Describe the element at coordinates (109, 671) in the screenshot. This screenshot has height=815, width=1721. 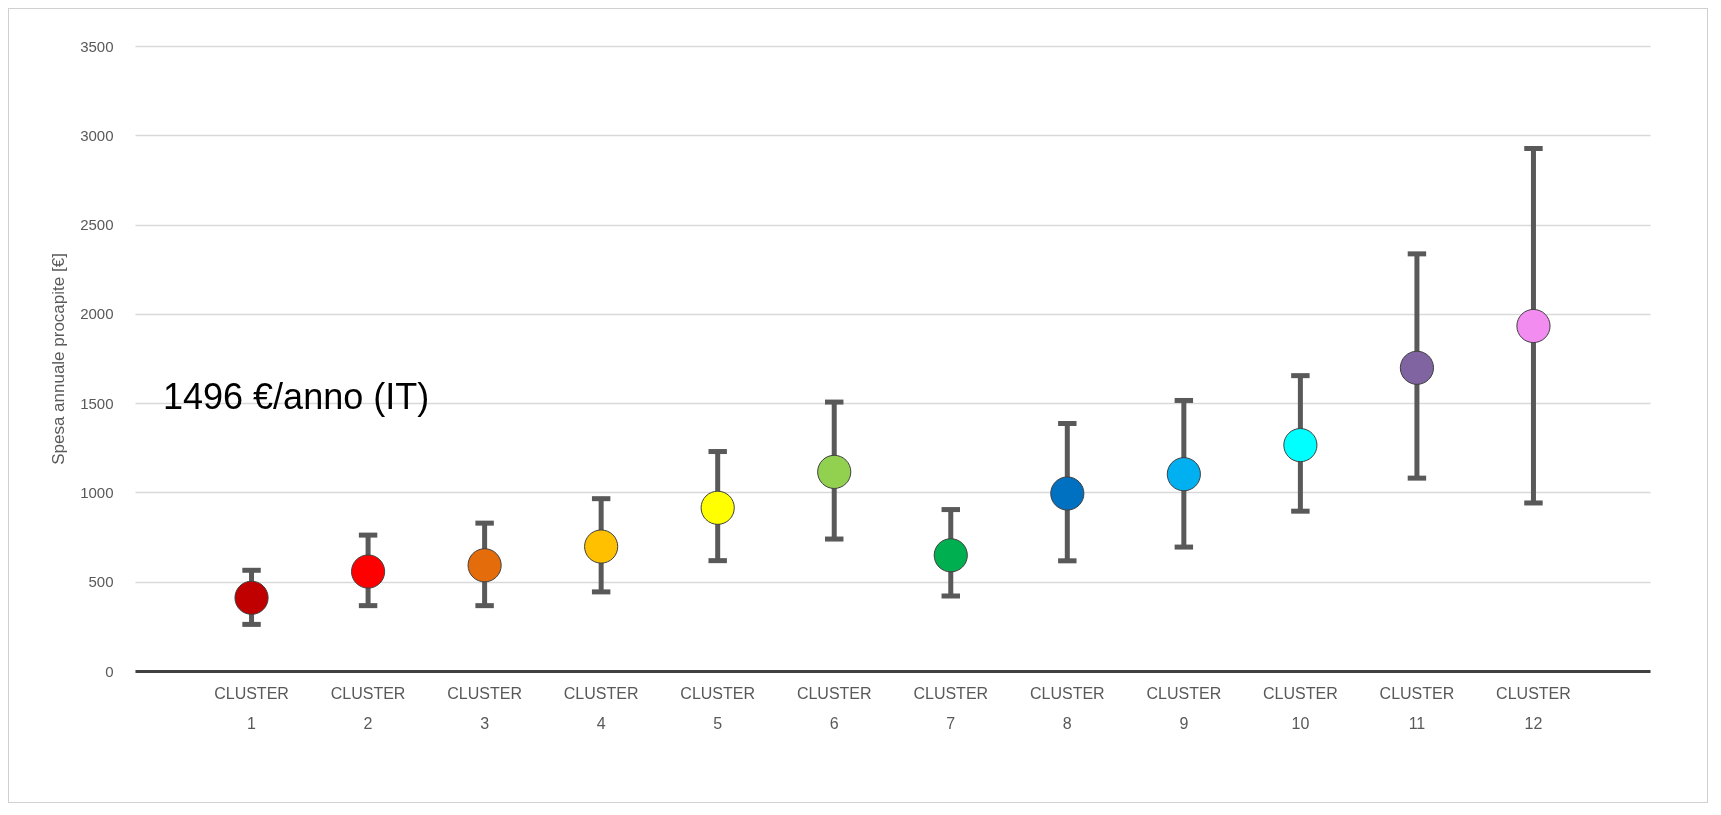
I see `y-tick-label: 0` at that location.